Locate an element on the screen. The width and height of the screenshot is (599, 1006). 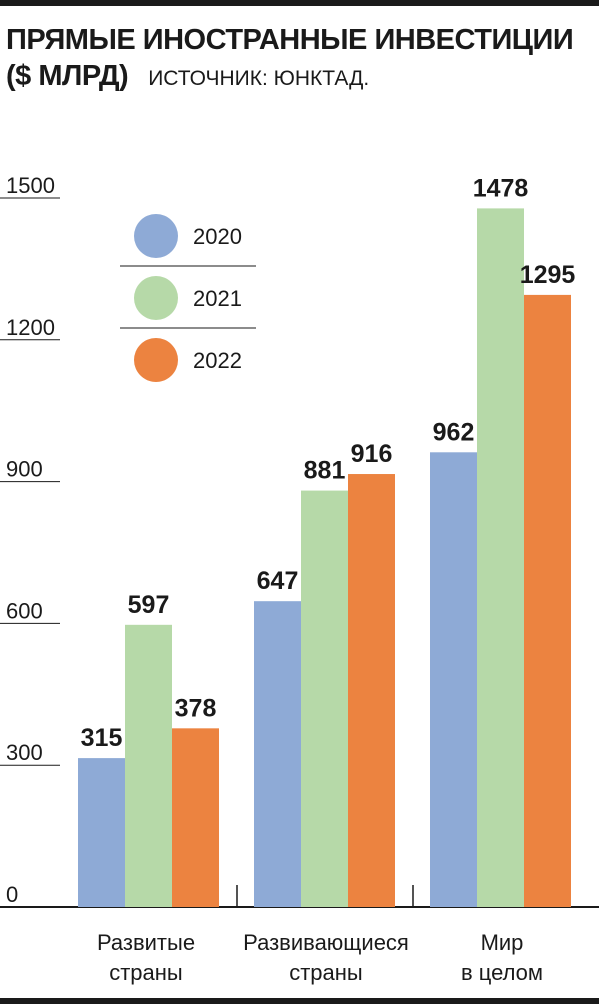
data-label: 962 is located at coordinates (454, 432).